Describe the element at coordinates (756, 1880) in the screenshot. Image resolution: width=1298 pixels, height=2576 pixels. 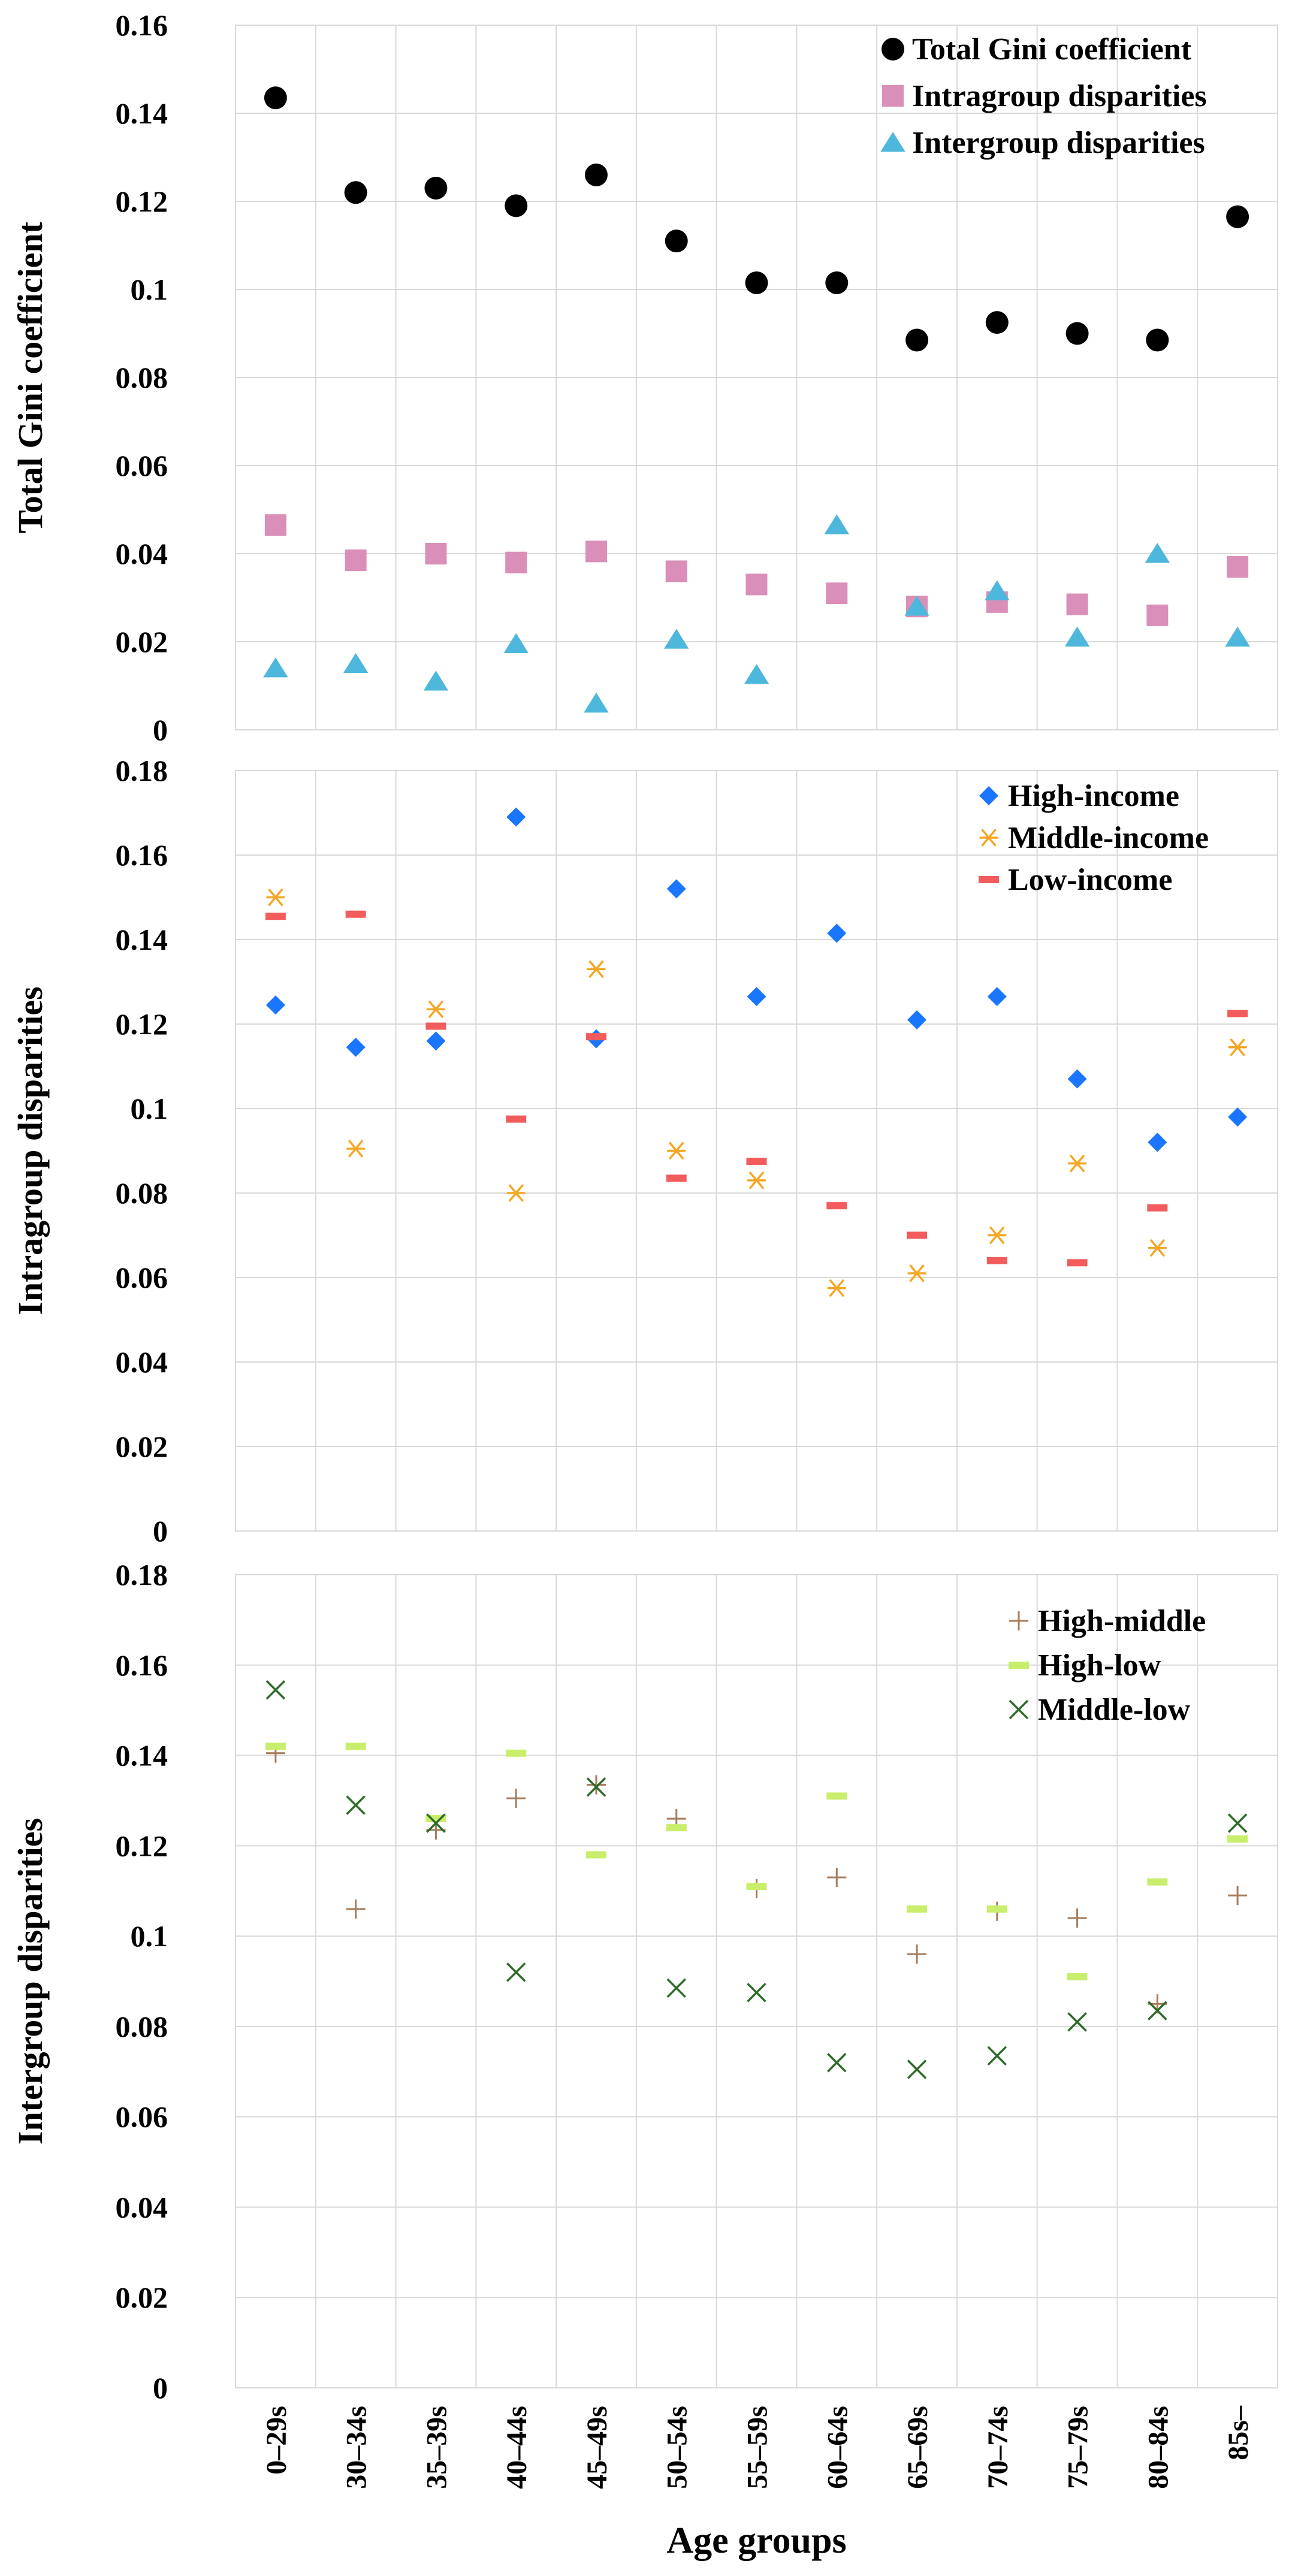
I see `series-middle-low` at that location.